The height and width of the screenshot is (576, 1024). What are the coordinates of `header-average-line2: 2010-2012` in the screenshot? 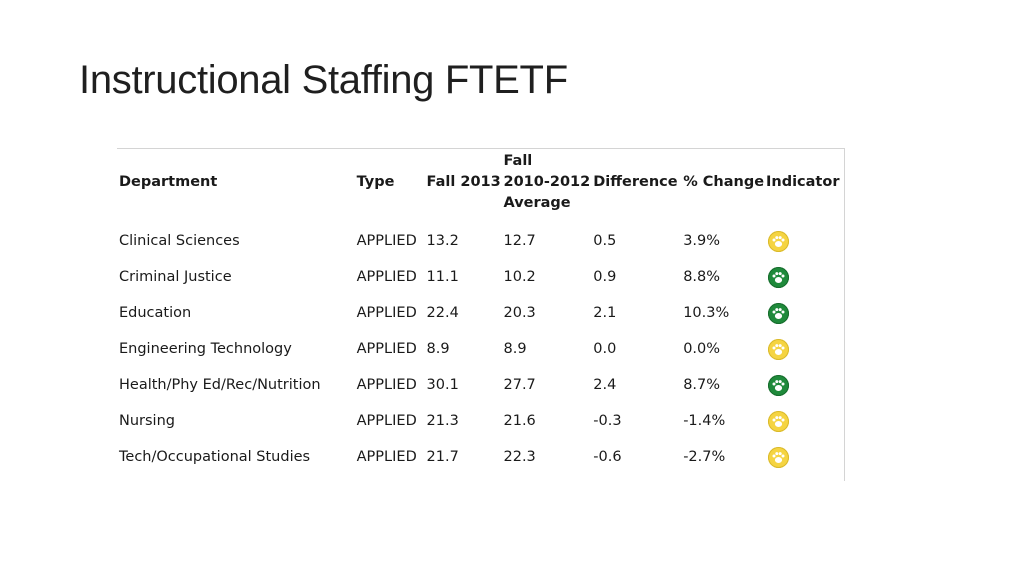 It's located at (547, 181).